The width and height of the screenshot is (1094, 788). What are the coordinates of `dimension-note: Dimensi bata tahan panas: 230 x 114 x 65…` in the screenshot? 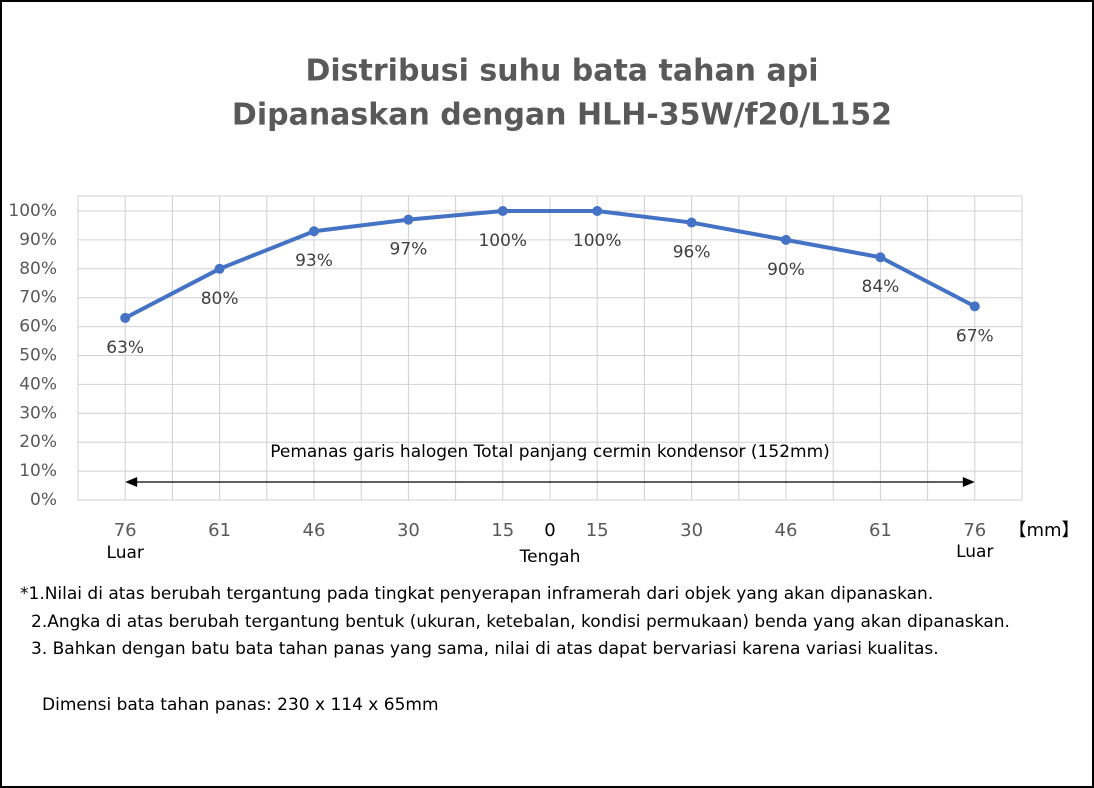 It's located at (240, 705).